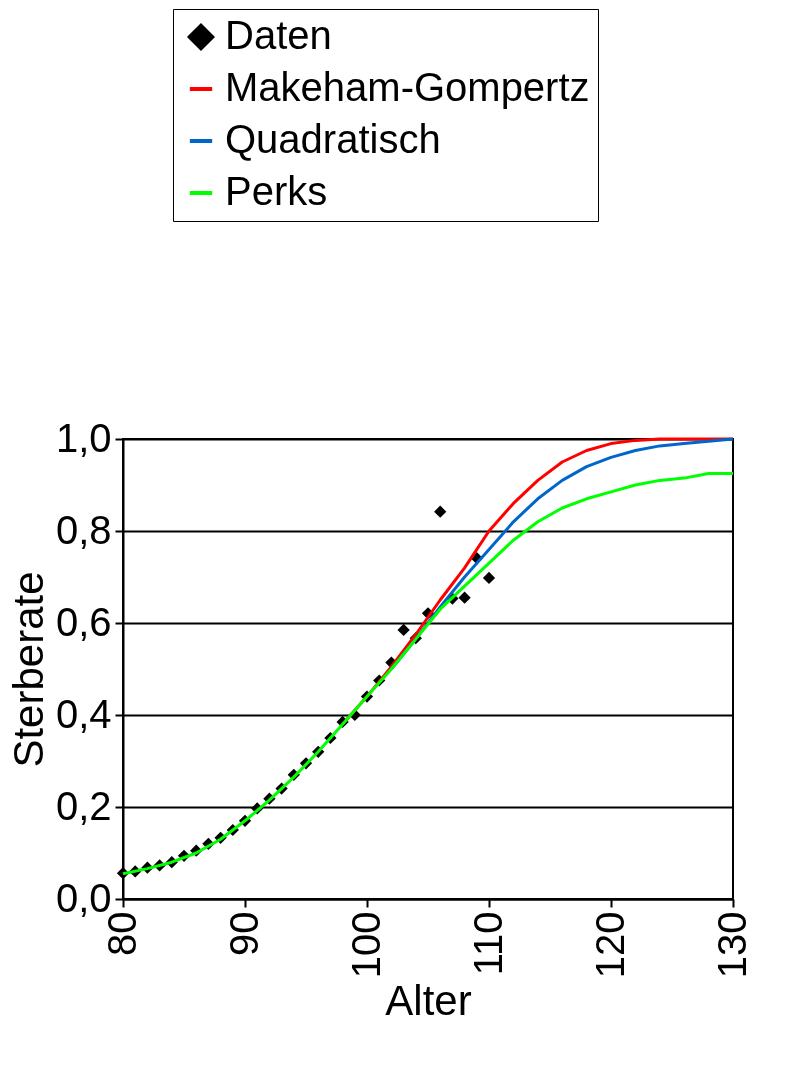  I want to click on x-axis-title: Alter, so click(428, 1001).